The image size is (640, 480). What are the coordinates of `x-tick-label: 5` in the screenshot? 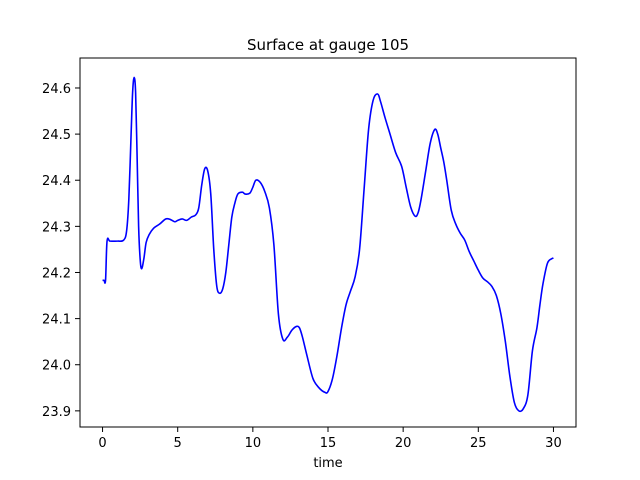 It's located at (178, 443).